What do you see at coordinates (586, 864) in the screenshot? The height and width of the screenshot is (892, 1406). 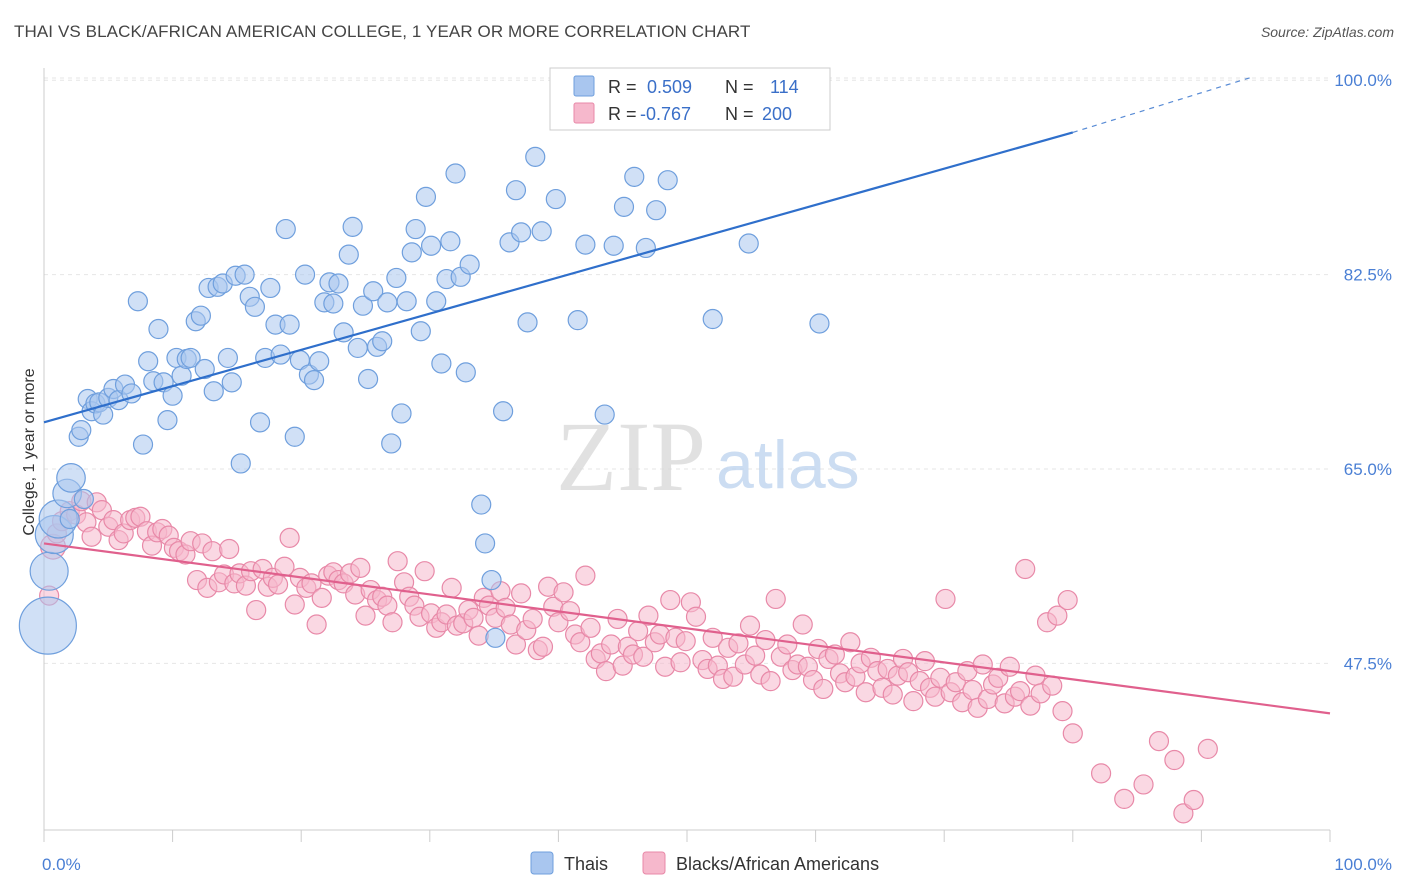 I see `bottom-legend-label-thai: Thais` at bounding box center [586, 864].